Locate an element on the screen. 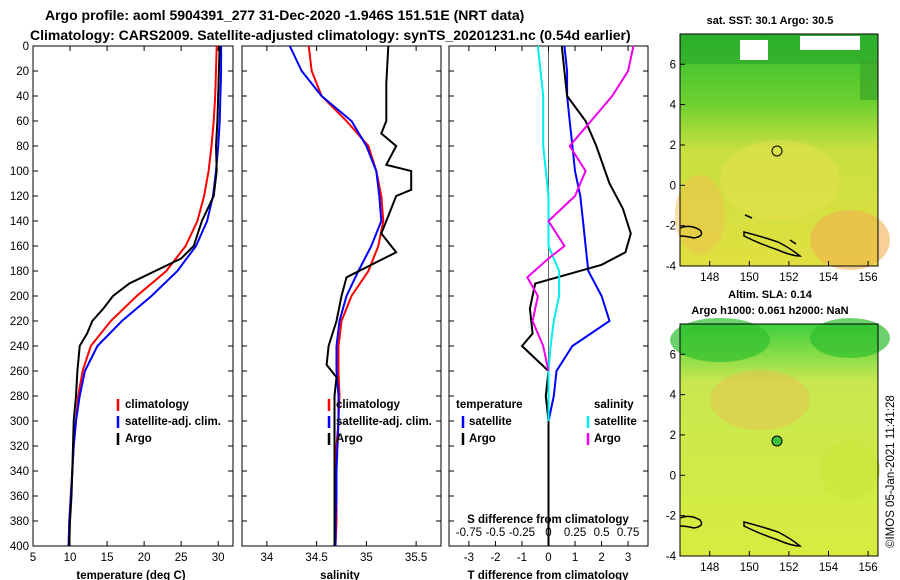 The image size is (900, 580). y-tick-label: 240 is located at coordinates (19, 347).